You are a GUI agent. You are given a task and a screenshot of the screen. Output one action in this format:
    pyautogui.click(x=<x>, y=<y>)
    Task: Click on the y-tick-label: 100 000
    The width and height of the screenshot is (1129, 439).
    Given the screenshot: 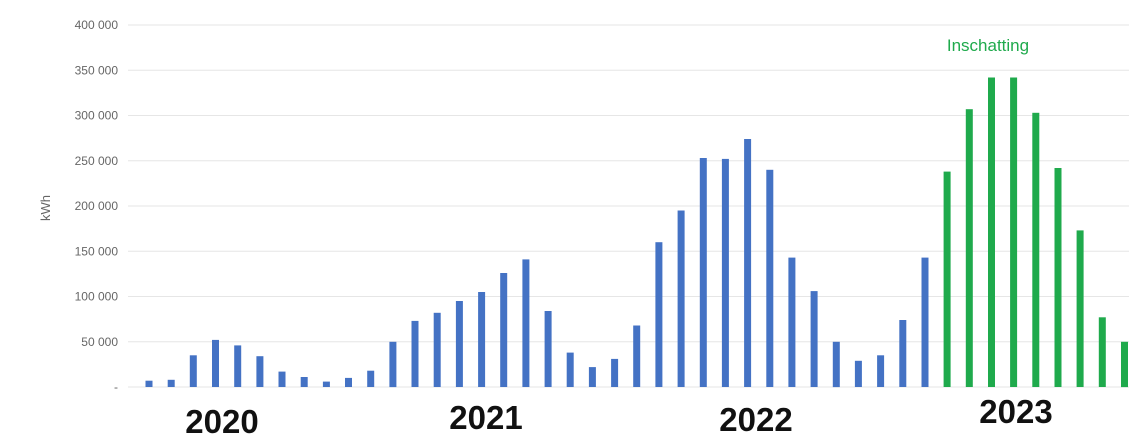 What is the action you would take?
    pyautogui.click(x=97, y=297)
    